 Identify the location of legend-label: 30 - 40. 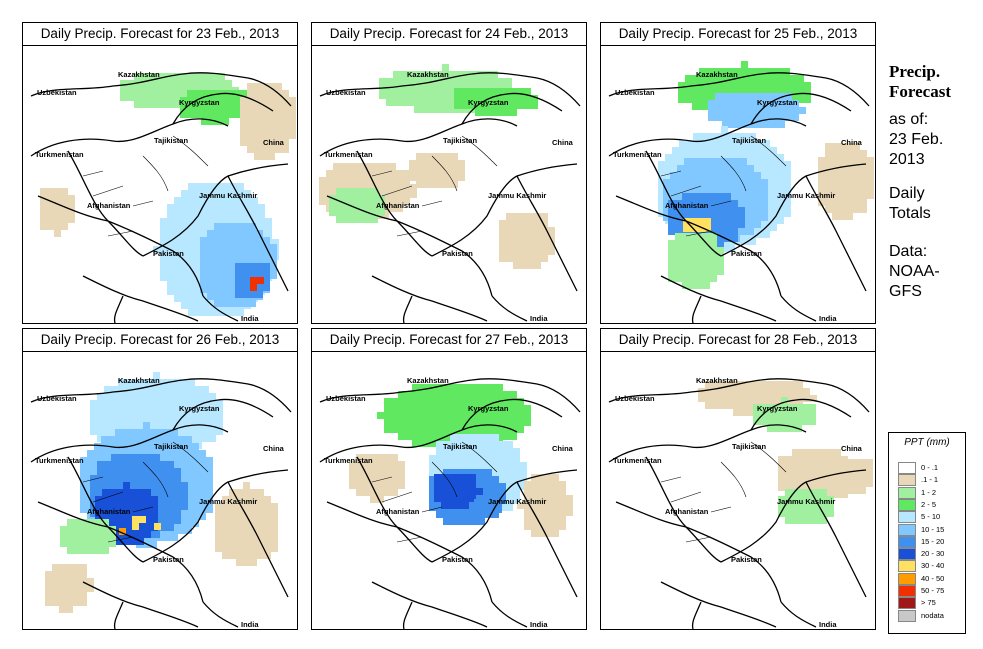
(933, 566).